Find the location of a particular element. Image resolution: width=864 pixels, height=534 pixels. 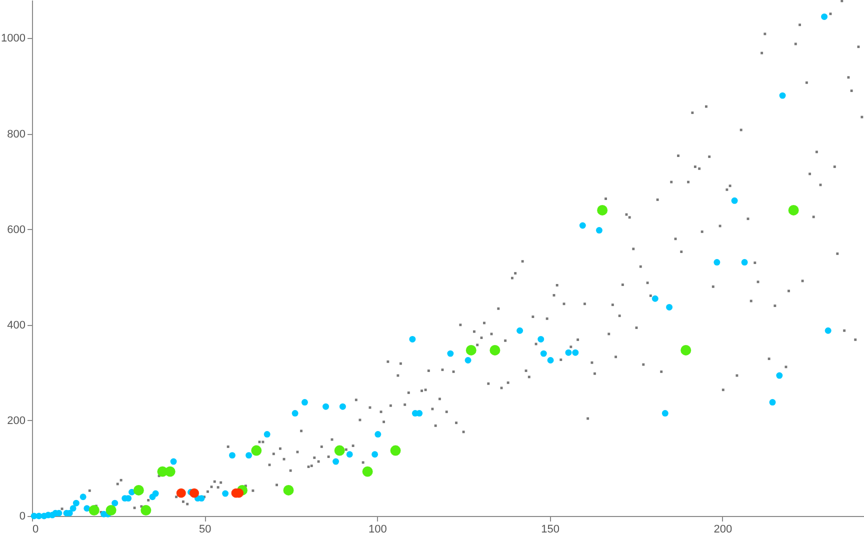

y-tick-label: 400 is located at coordinates (16, 325).